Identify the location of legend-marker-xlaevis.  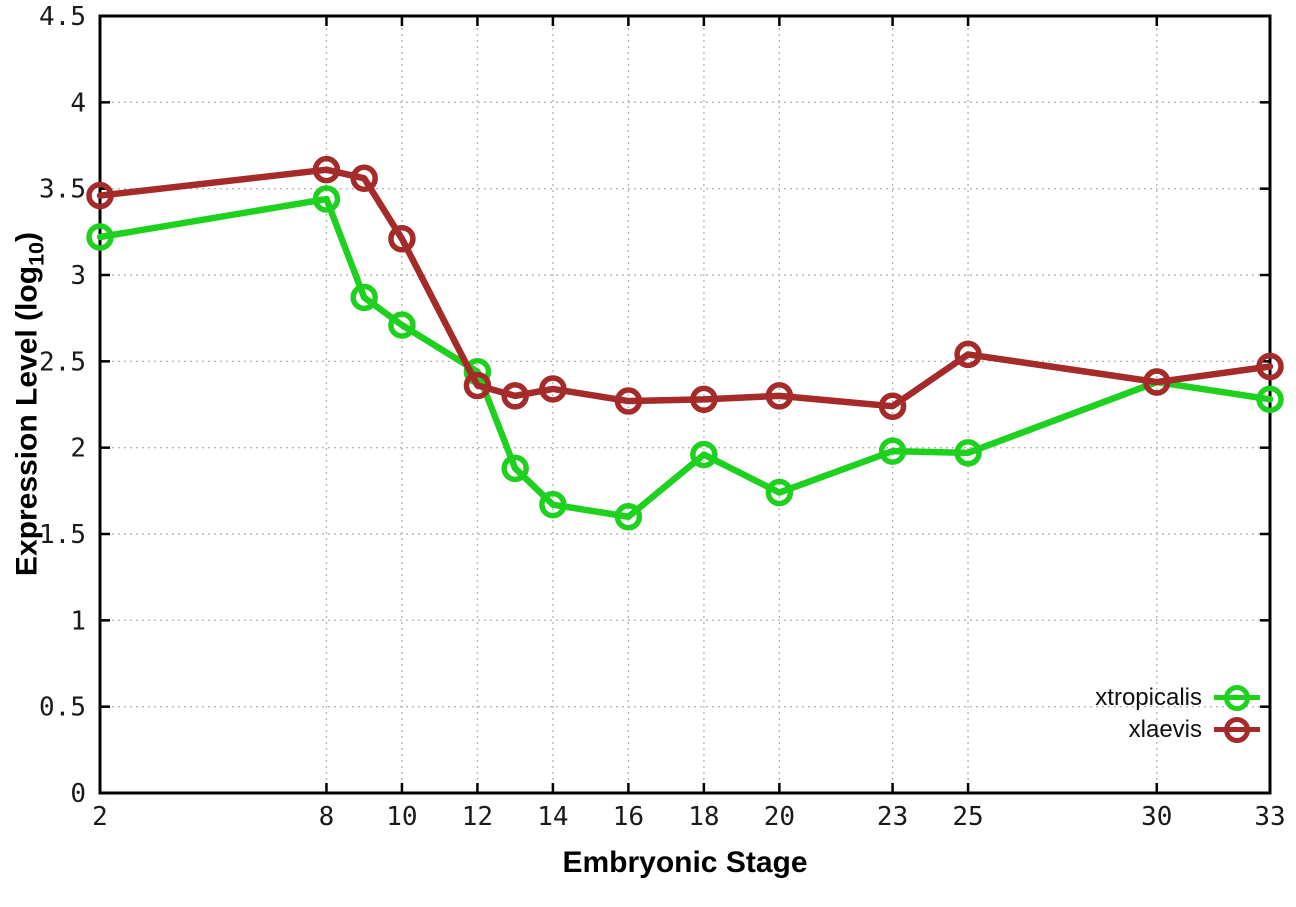
(1237, 729).